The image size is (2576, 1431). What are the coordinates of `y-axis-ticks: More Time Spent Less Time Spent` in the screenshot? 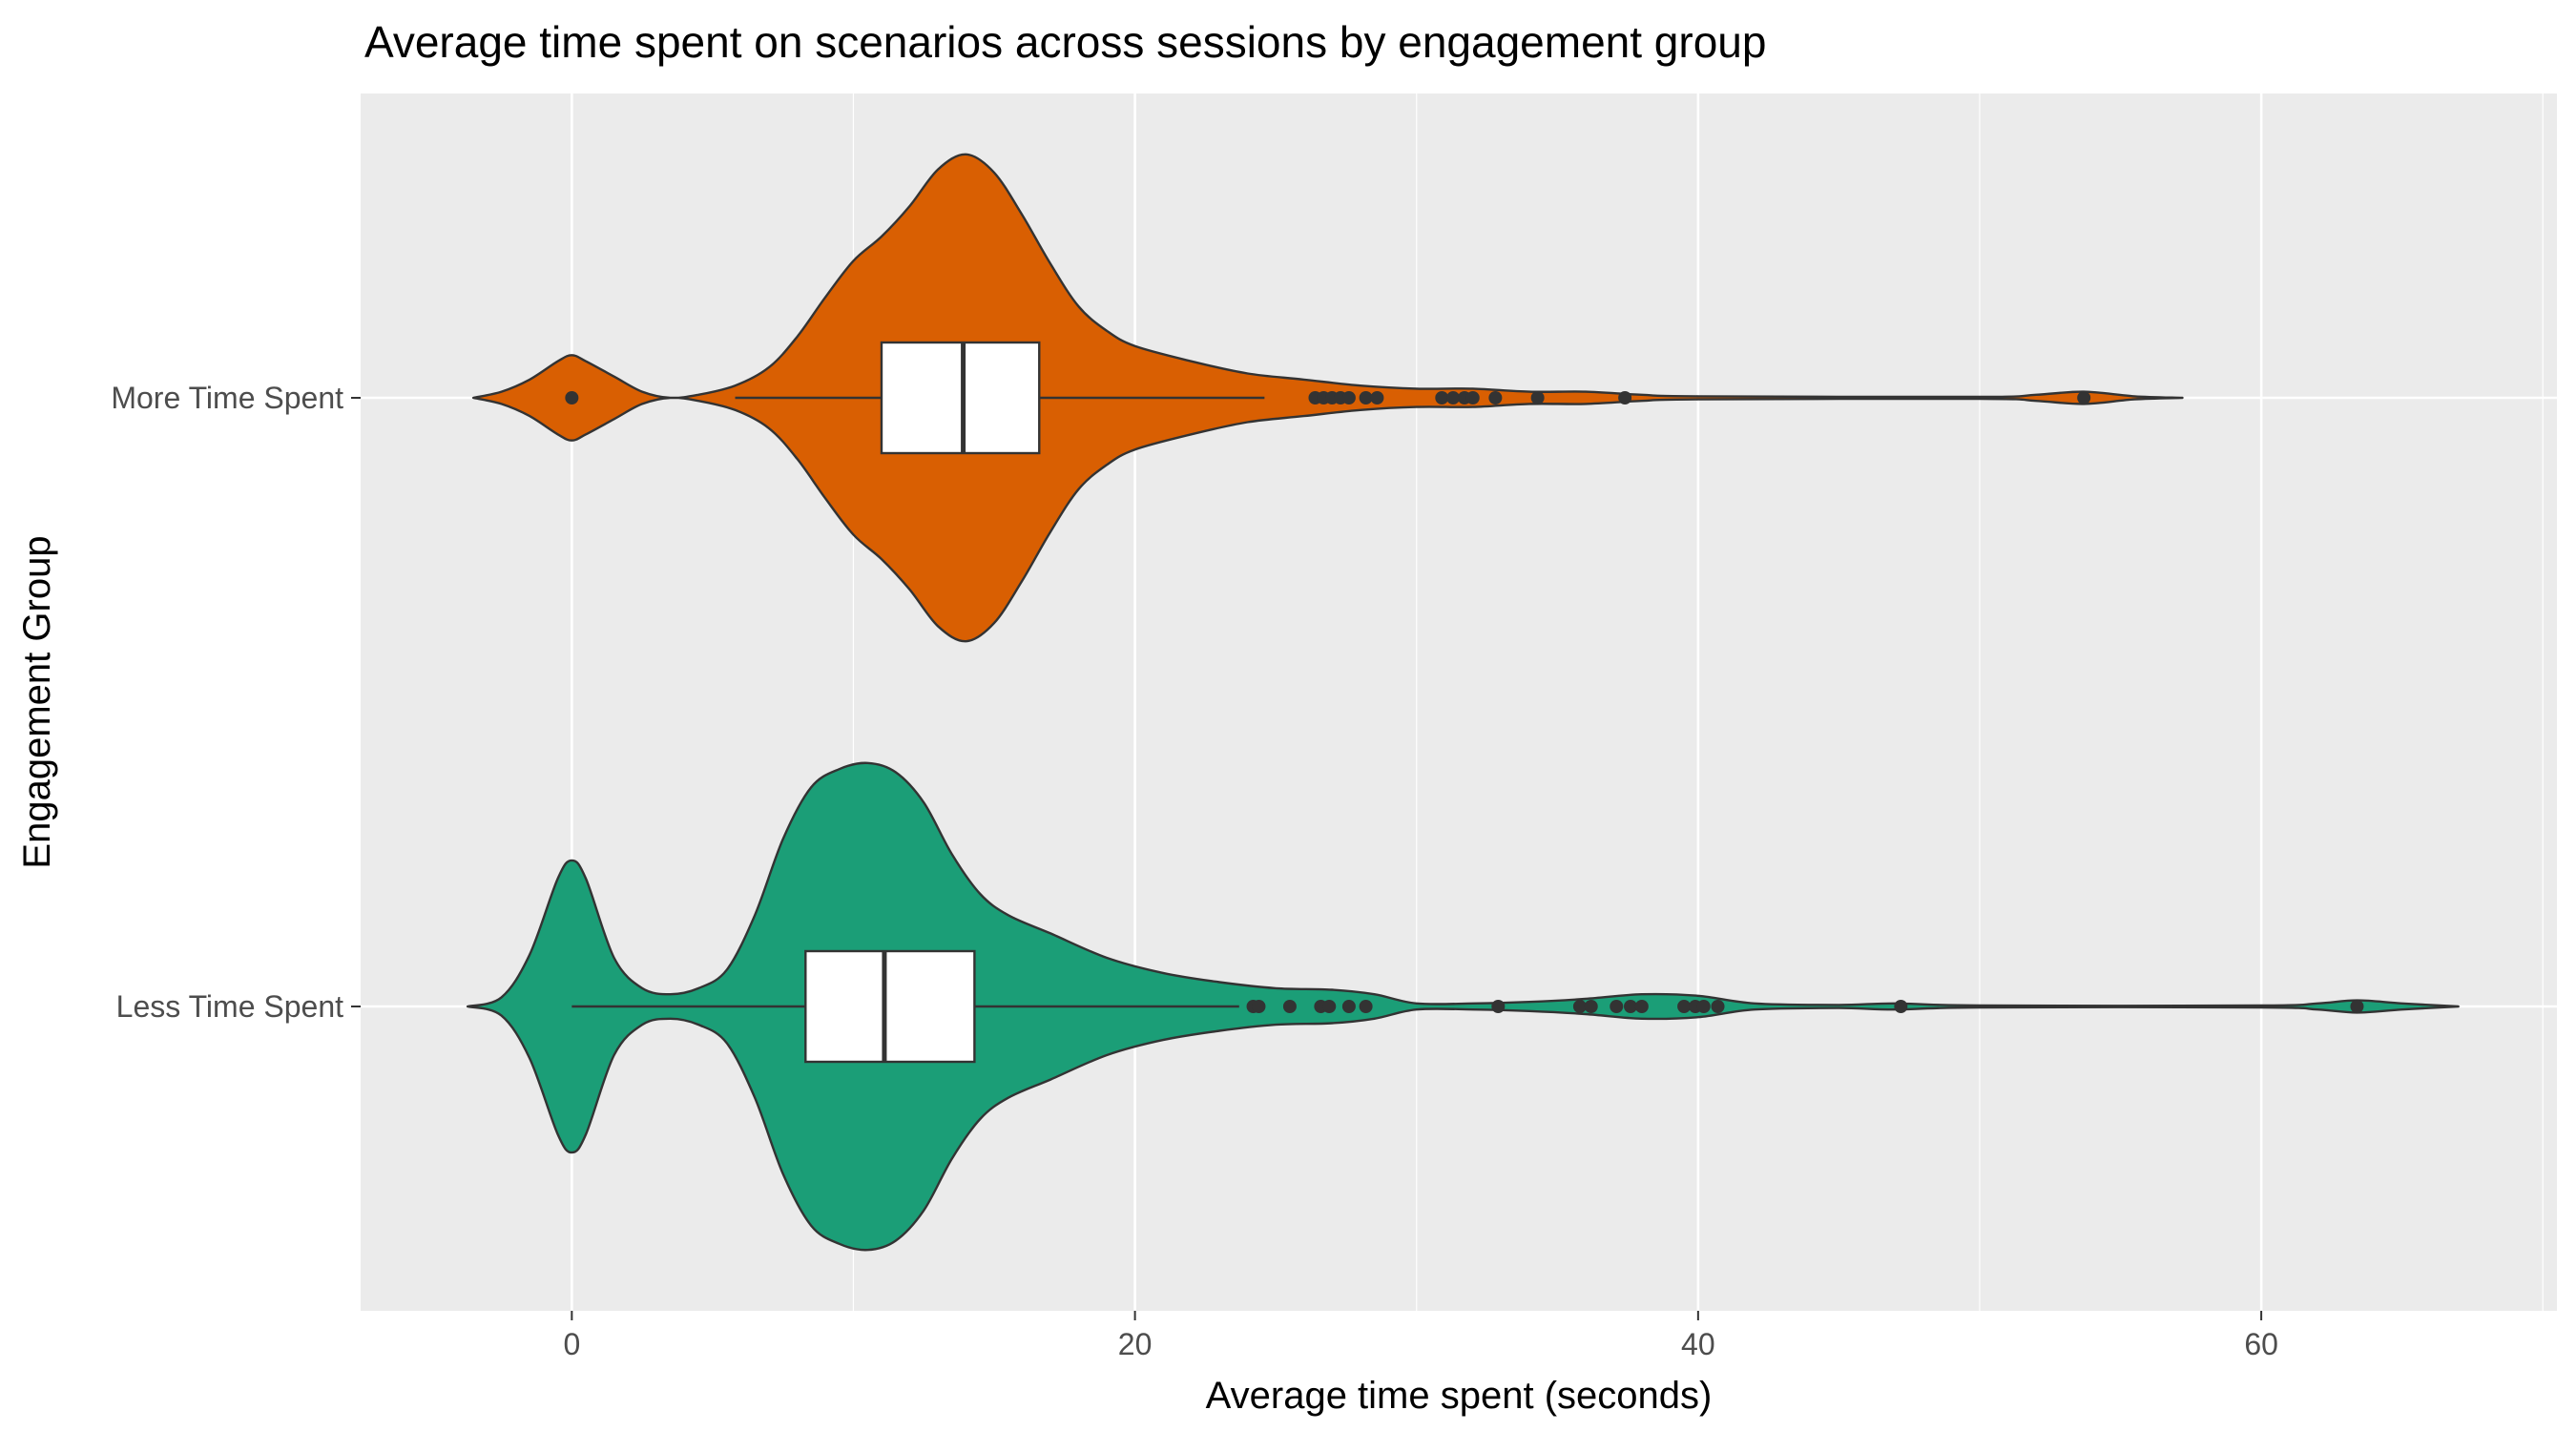 It's located at (236, 702).